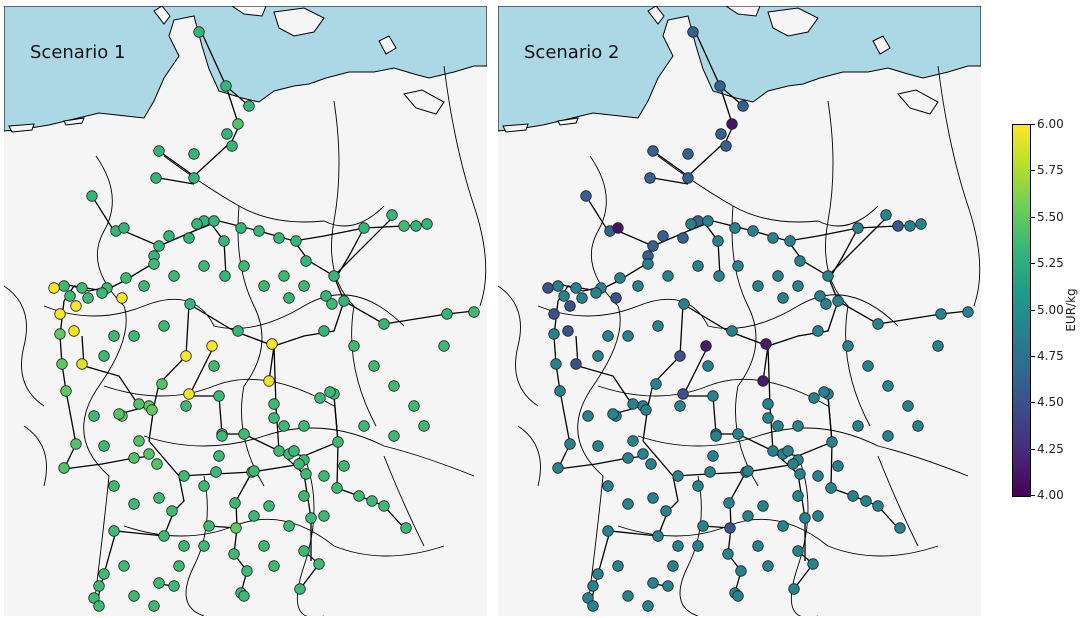 Image resolution: width=1082 pixels, height=618 pixels. Describe the element at coordinates (1032, 449) in the screenshot. I see `colorbar-tick` at that location.